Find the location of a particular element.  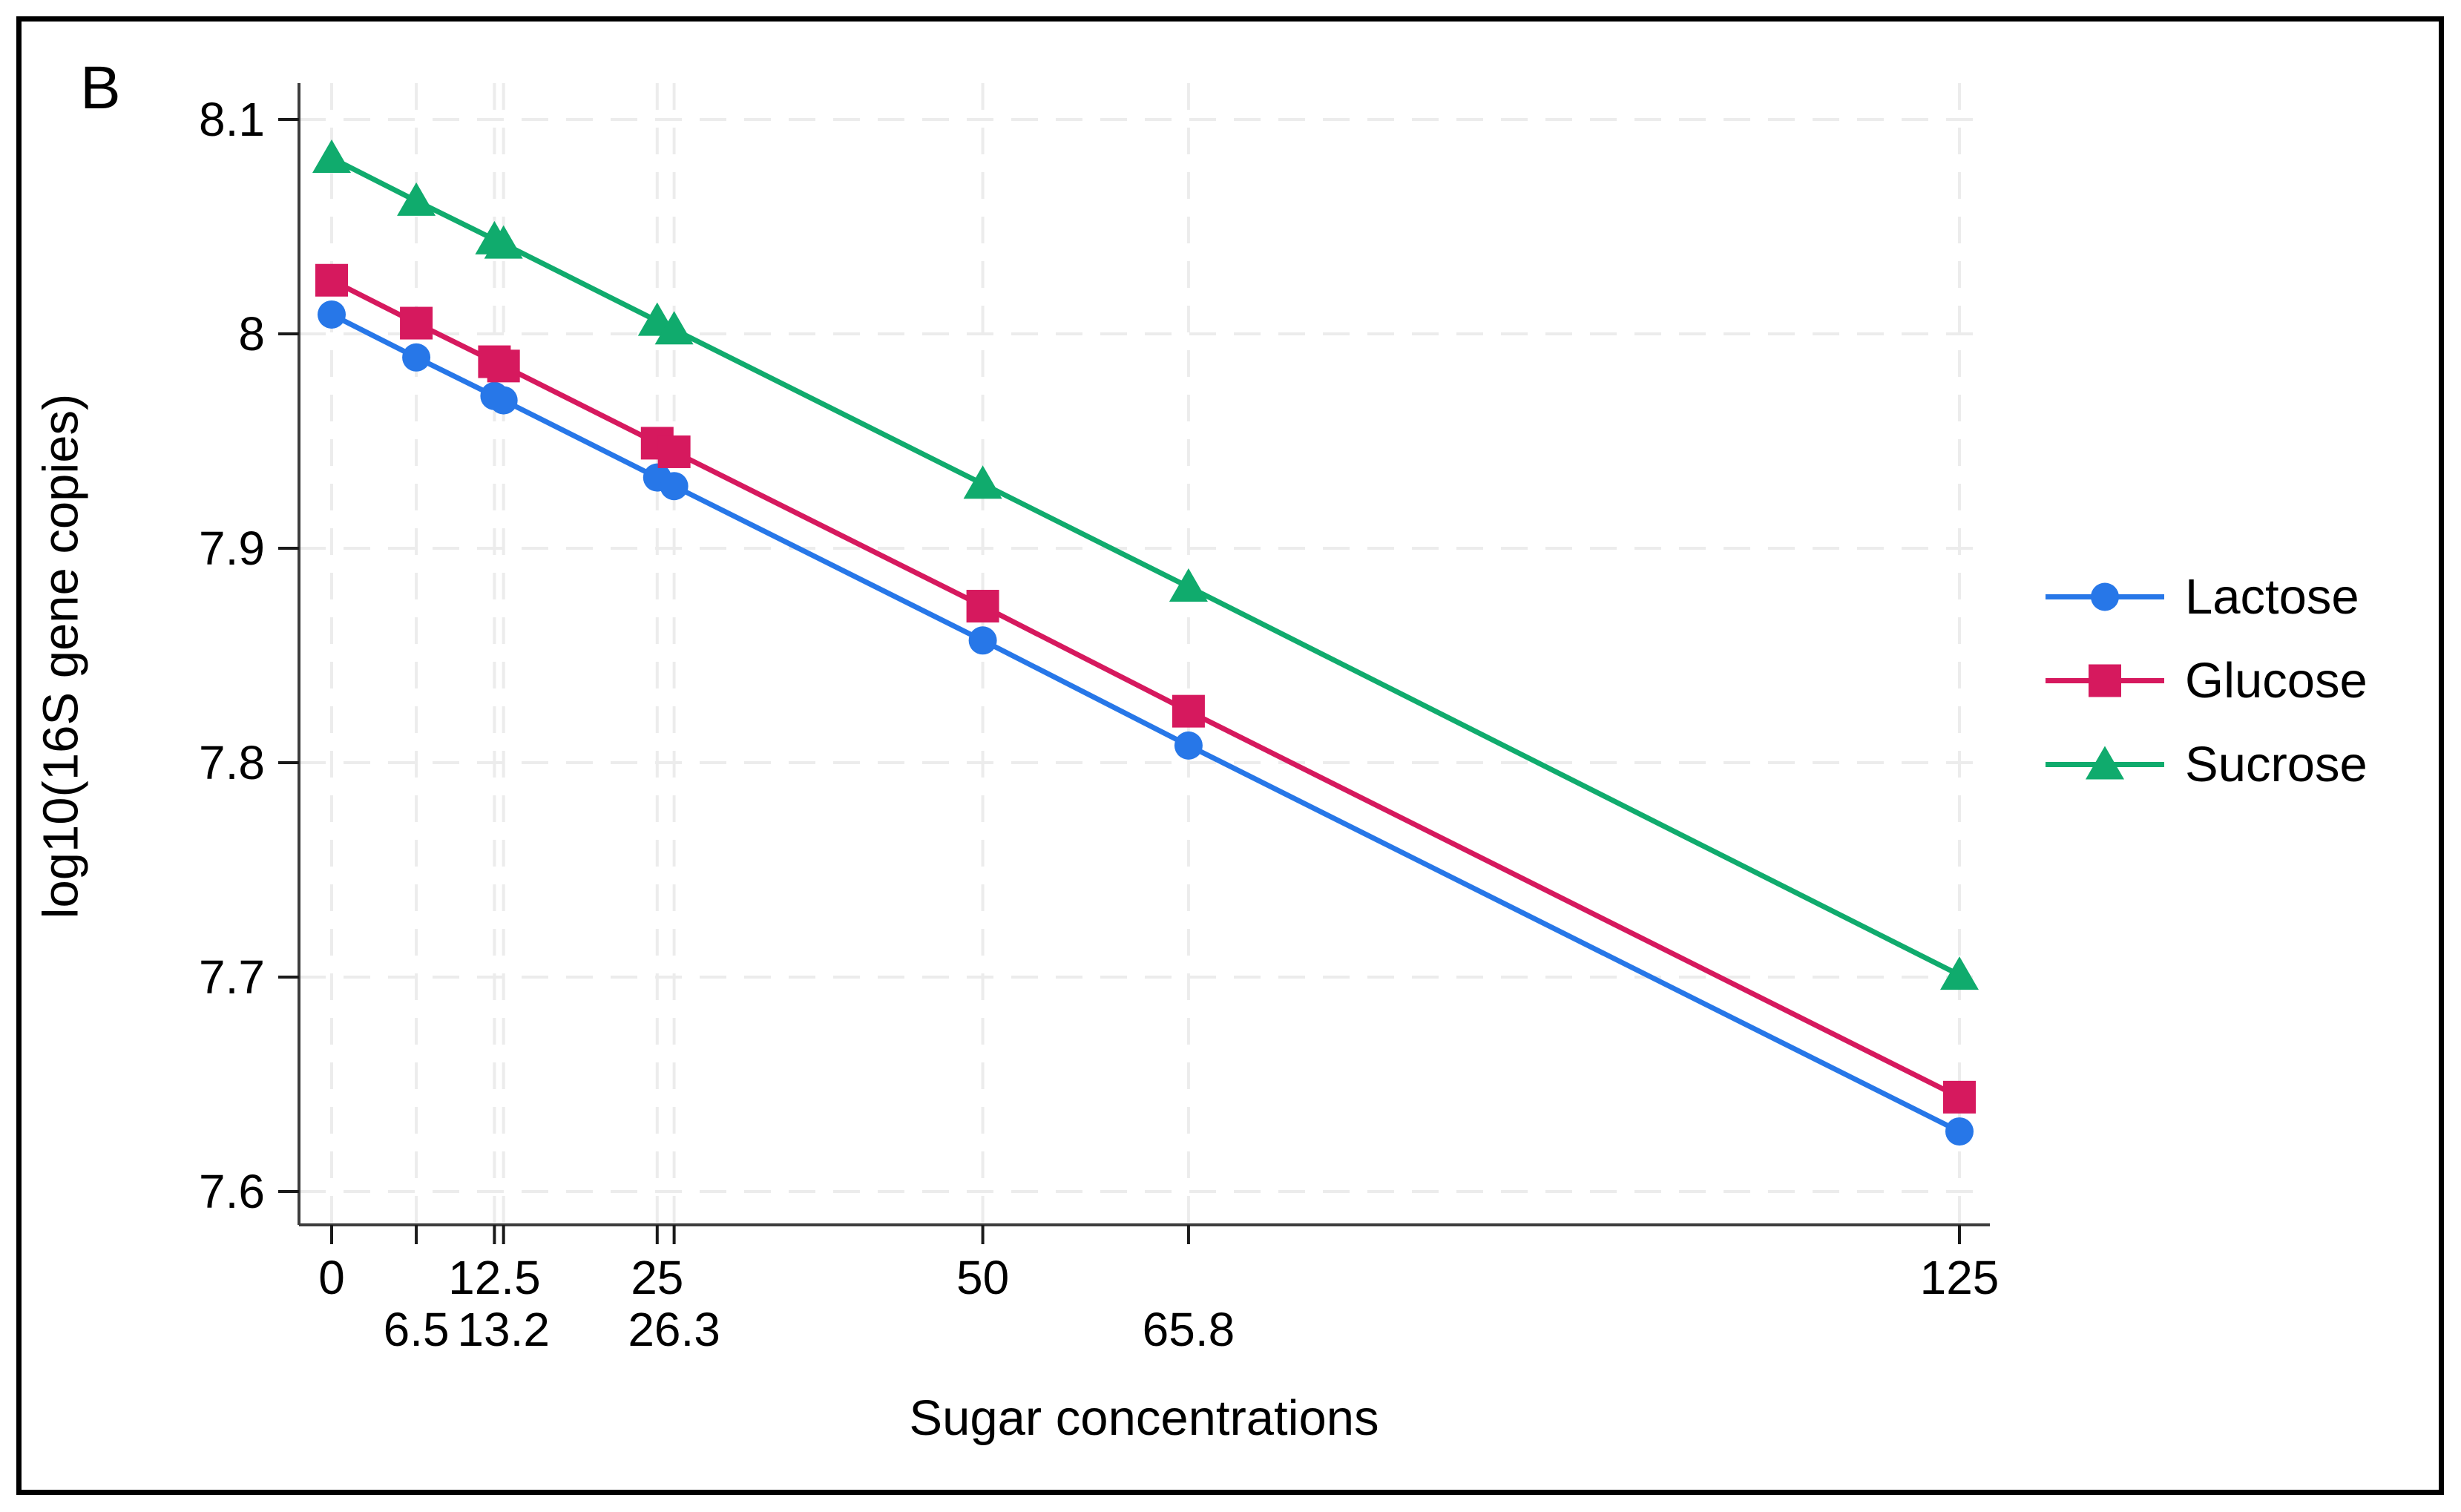

legend: Lactose Glucose Sucrose is located at coordinates (2207, 680).